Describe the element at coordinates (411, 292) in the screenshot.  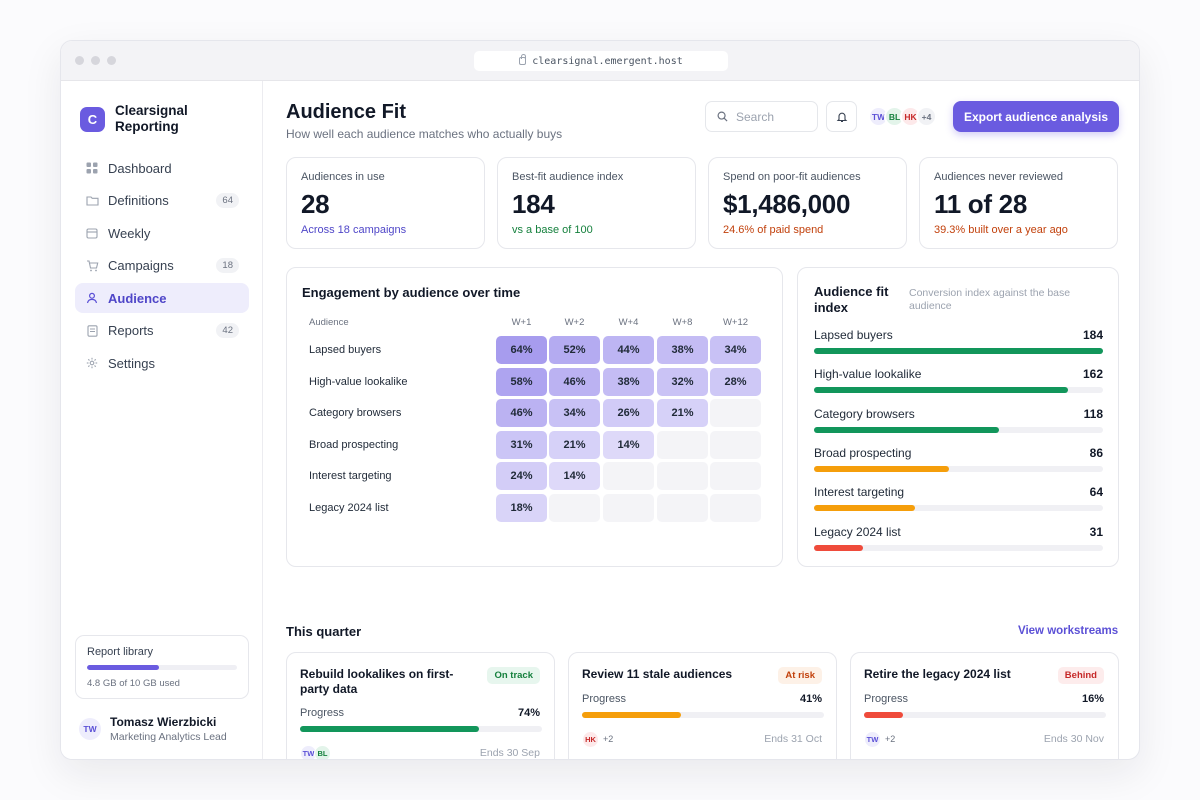
I see `heatmap-title: Engagement by audience over time` at that location.